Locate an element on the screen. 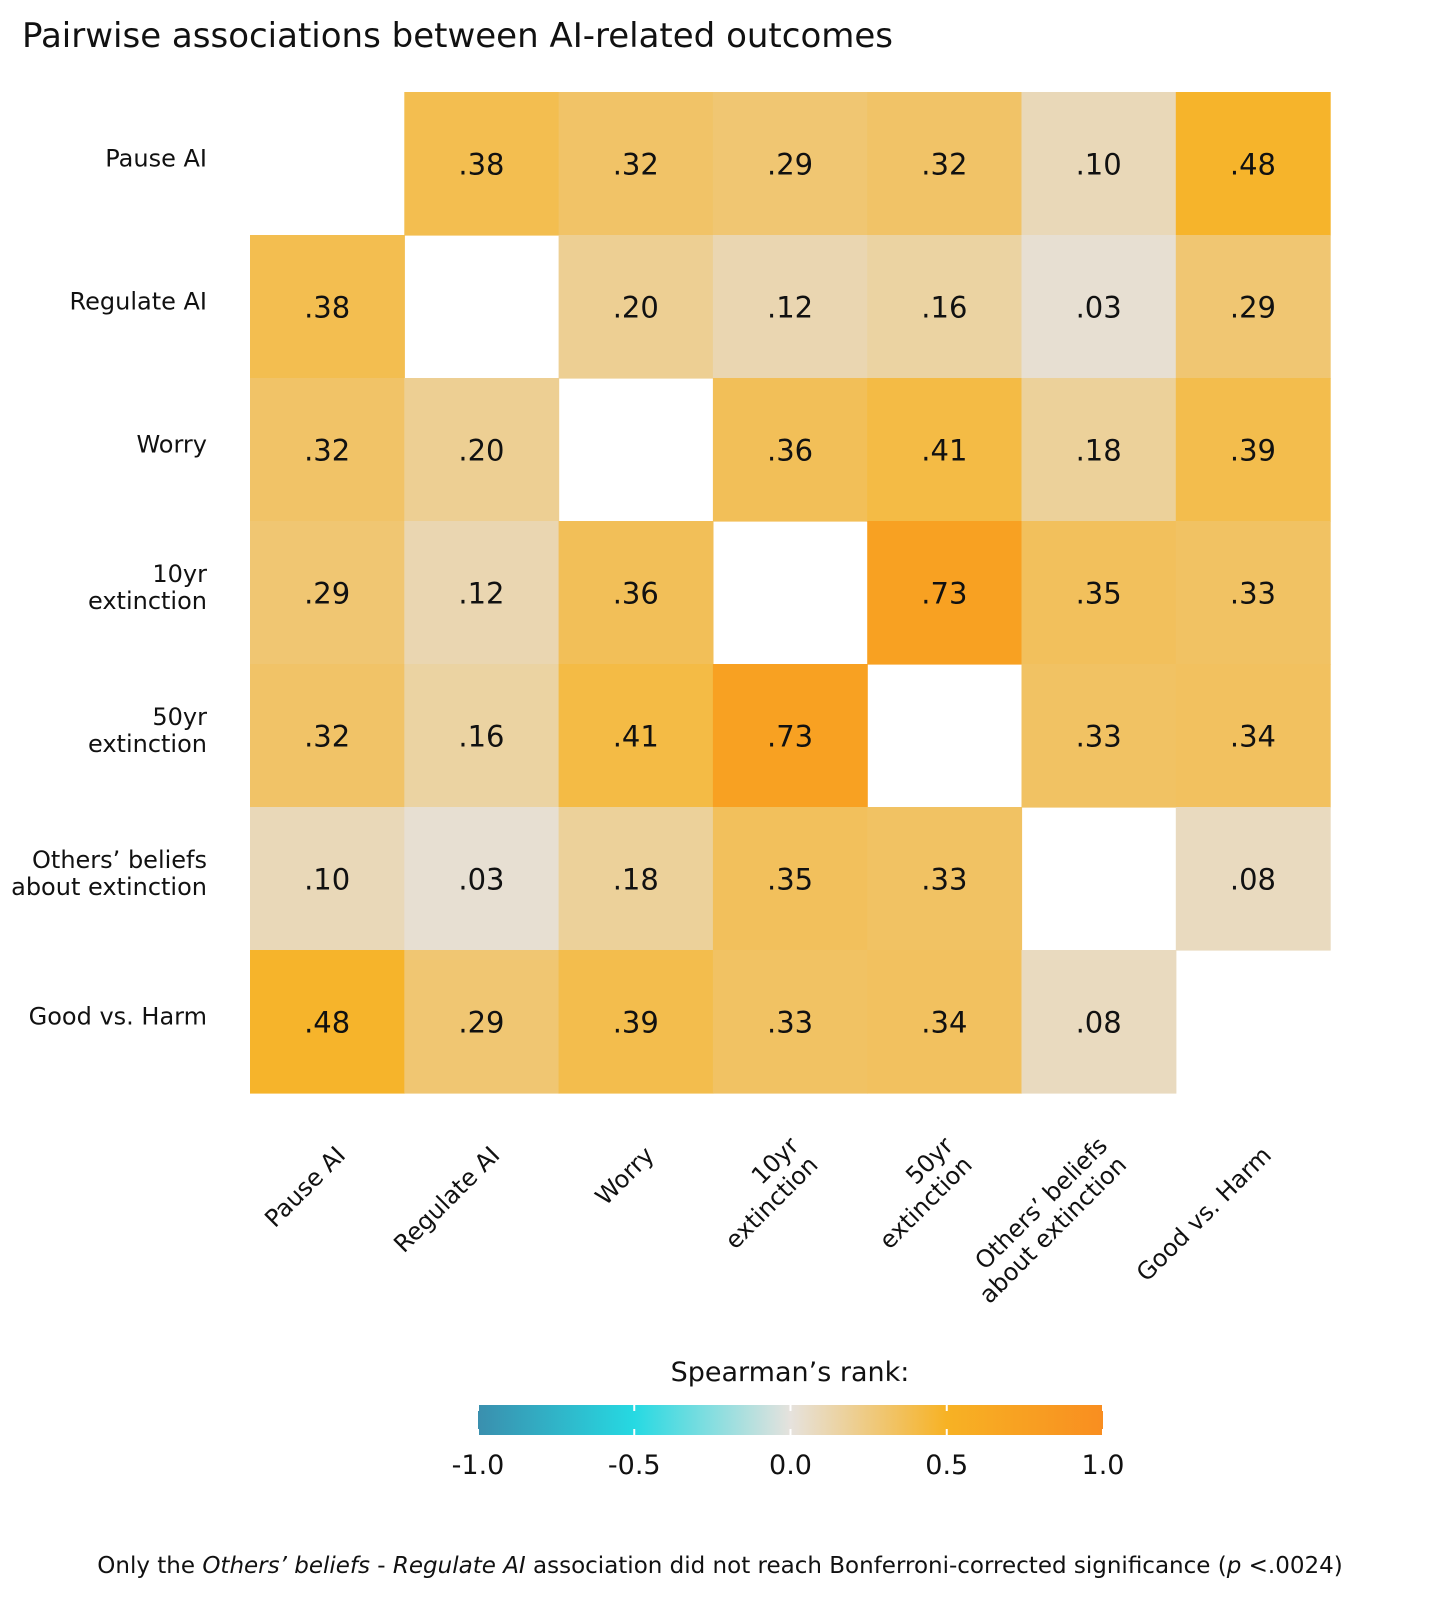  column-label-pause-ai: Pause AI is located at coordinates (305, 1187).